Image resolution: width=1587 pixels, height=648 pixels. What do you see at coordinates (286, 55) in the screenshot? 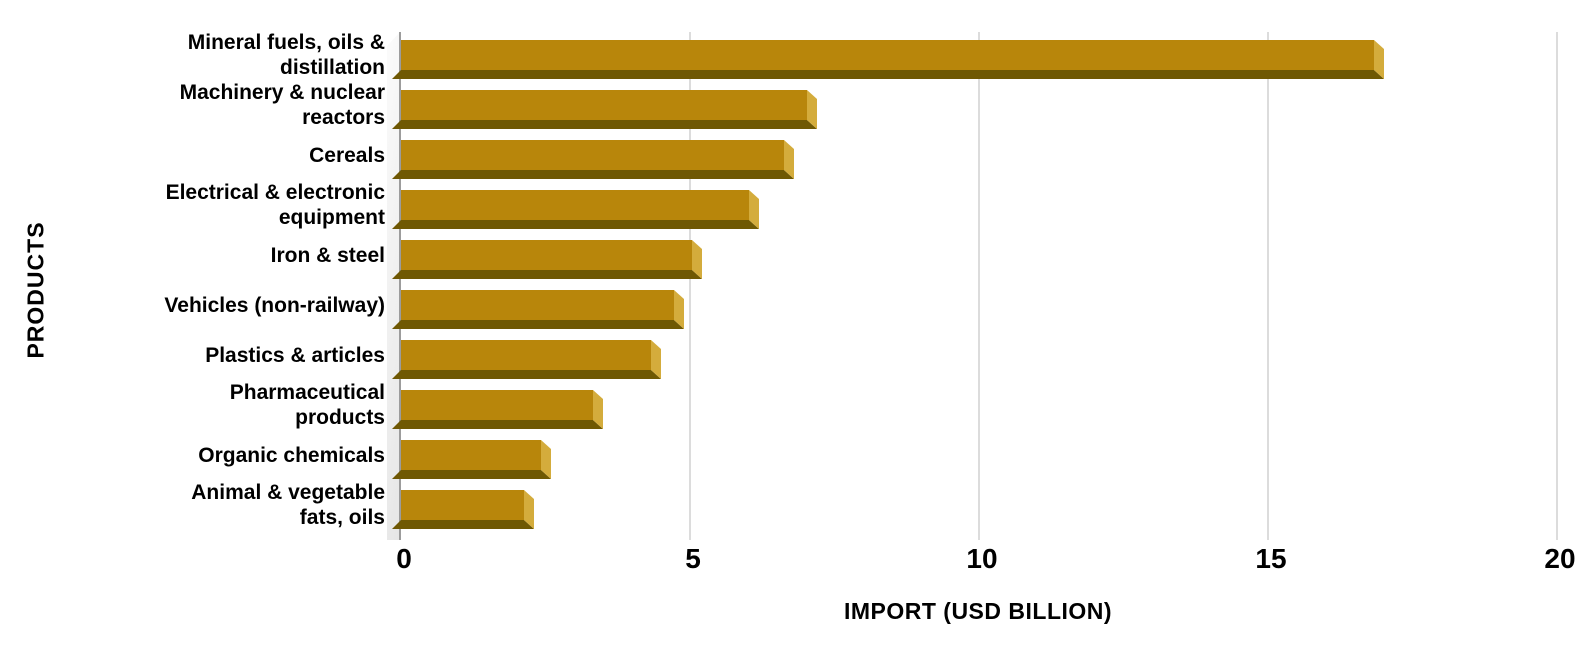
I see `category-label: Mineral fuels, oils & distillation` at bounding box center [286, 55].